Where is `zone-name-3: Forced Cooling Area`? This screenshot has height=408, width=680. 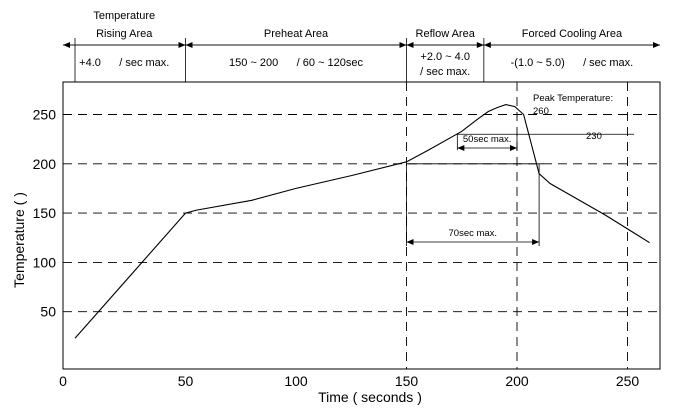
zone-name-3: Forced Cooling Area is located at coordinates (572, 34).